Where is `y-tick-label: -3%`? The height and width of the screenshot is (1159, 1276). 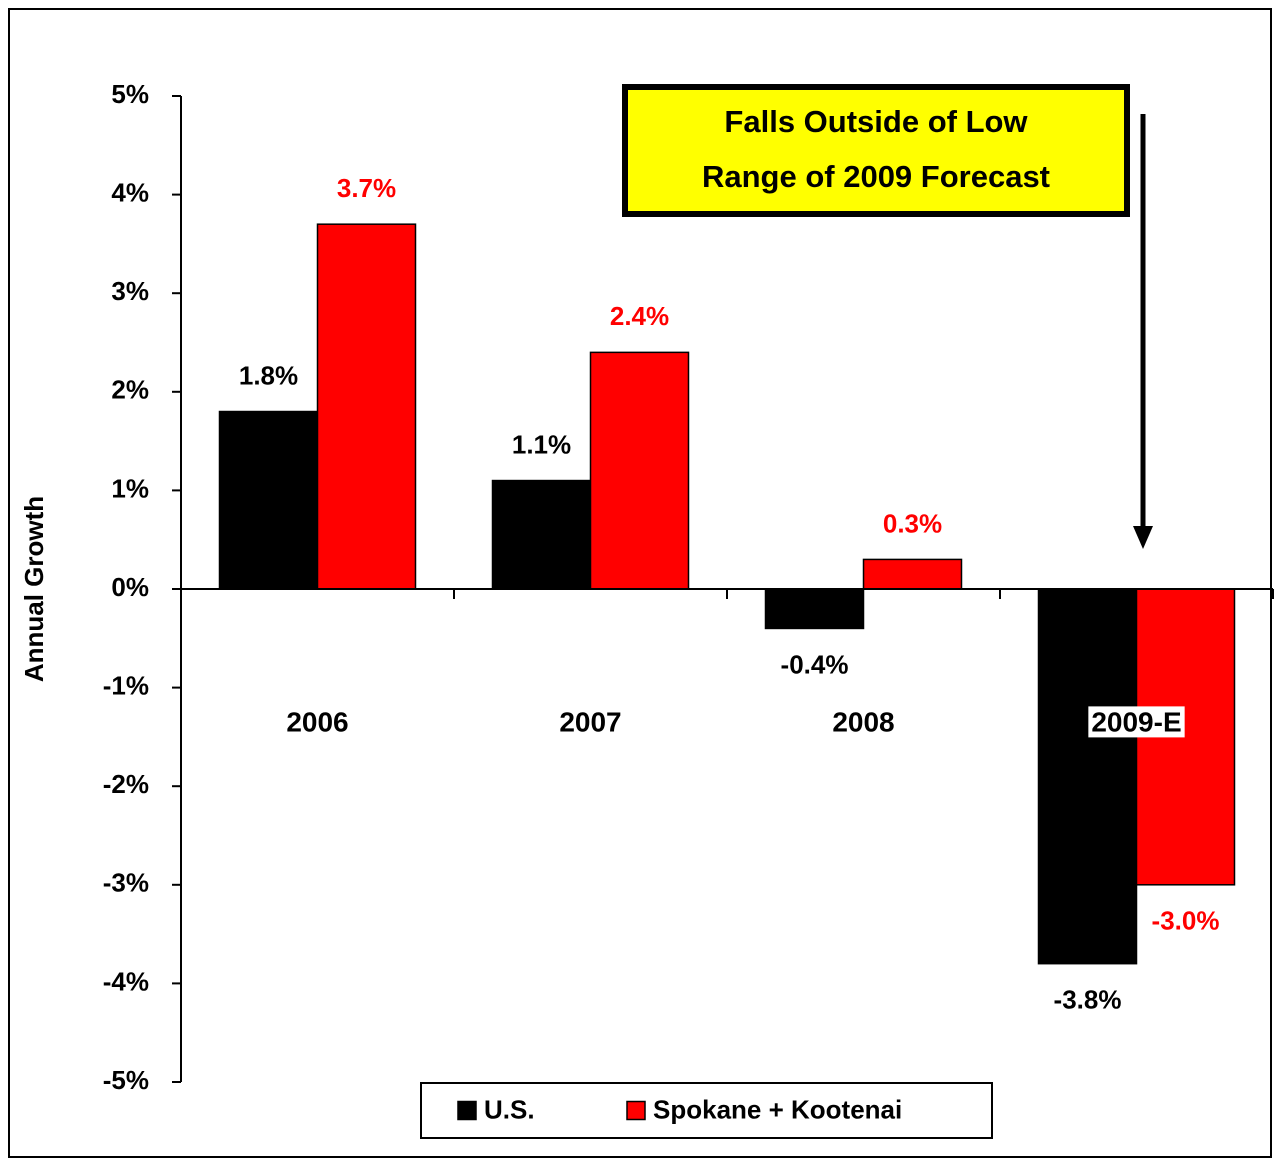 y-tick-label: -3% is located at coordinates (126, 883).